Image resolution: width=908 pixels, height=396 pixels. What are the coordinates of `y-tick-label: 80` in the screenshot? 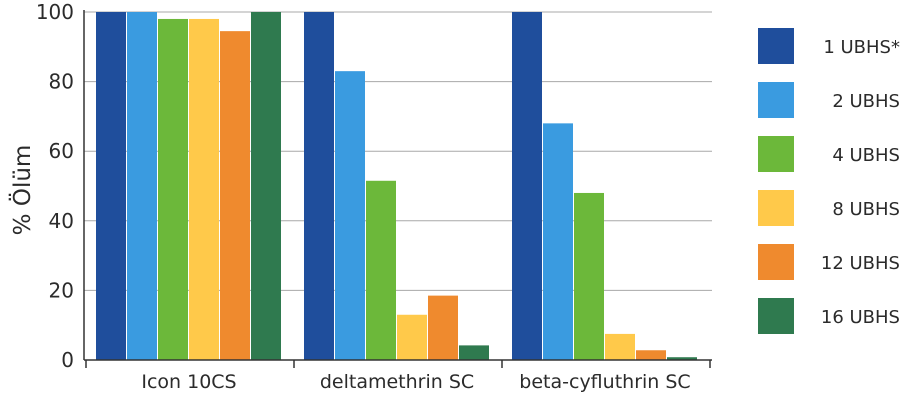 It's located at (61, 82).